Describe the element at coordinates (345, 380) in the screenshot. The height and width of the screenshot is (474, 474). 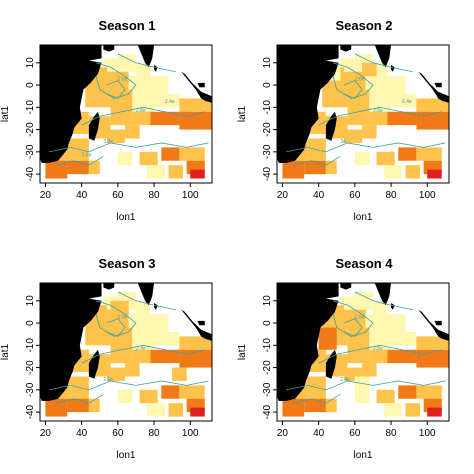
I see `contour-label: 2.4e` at that location.